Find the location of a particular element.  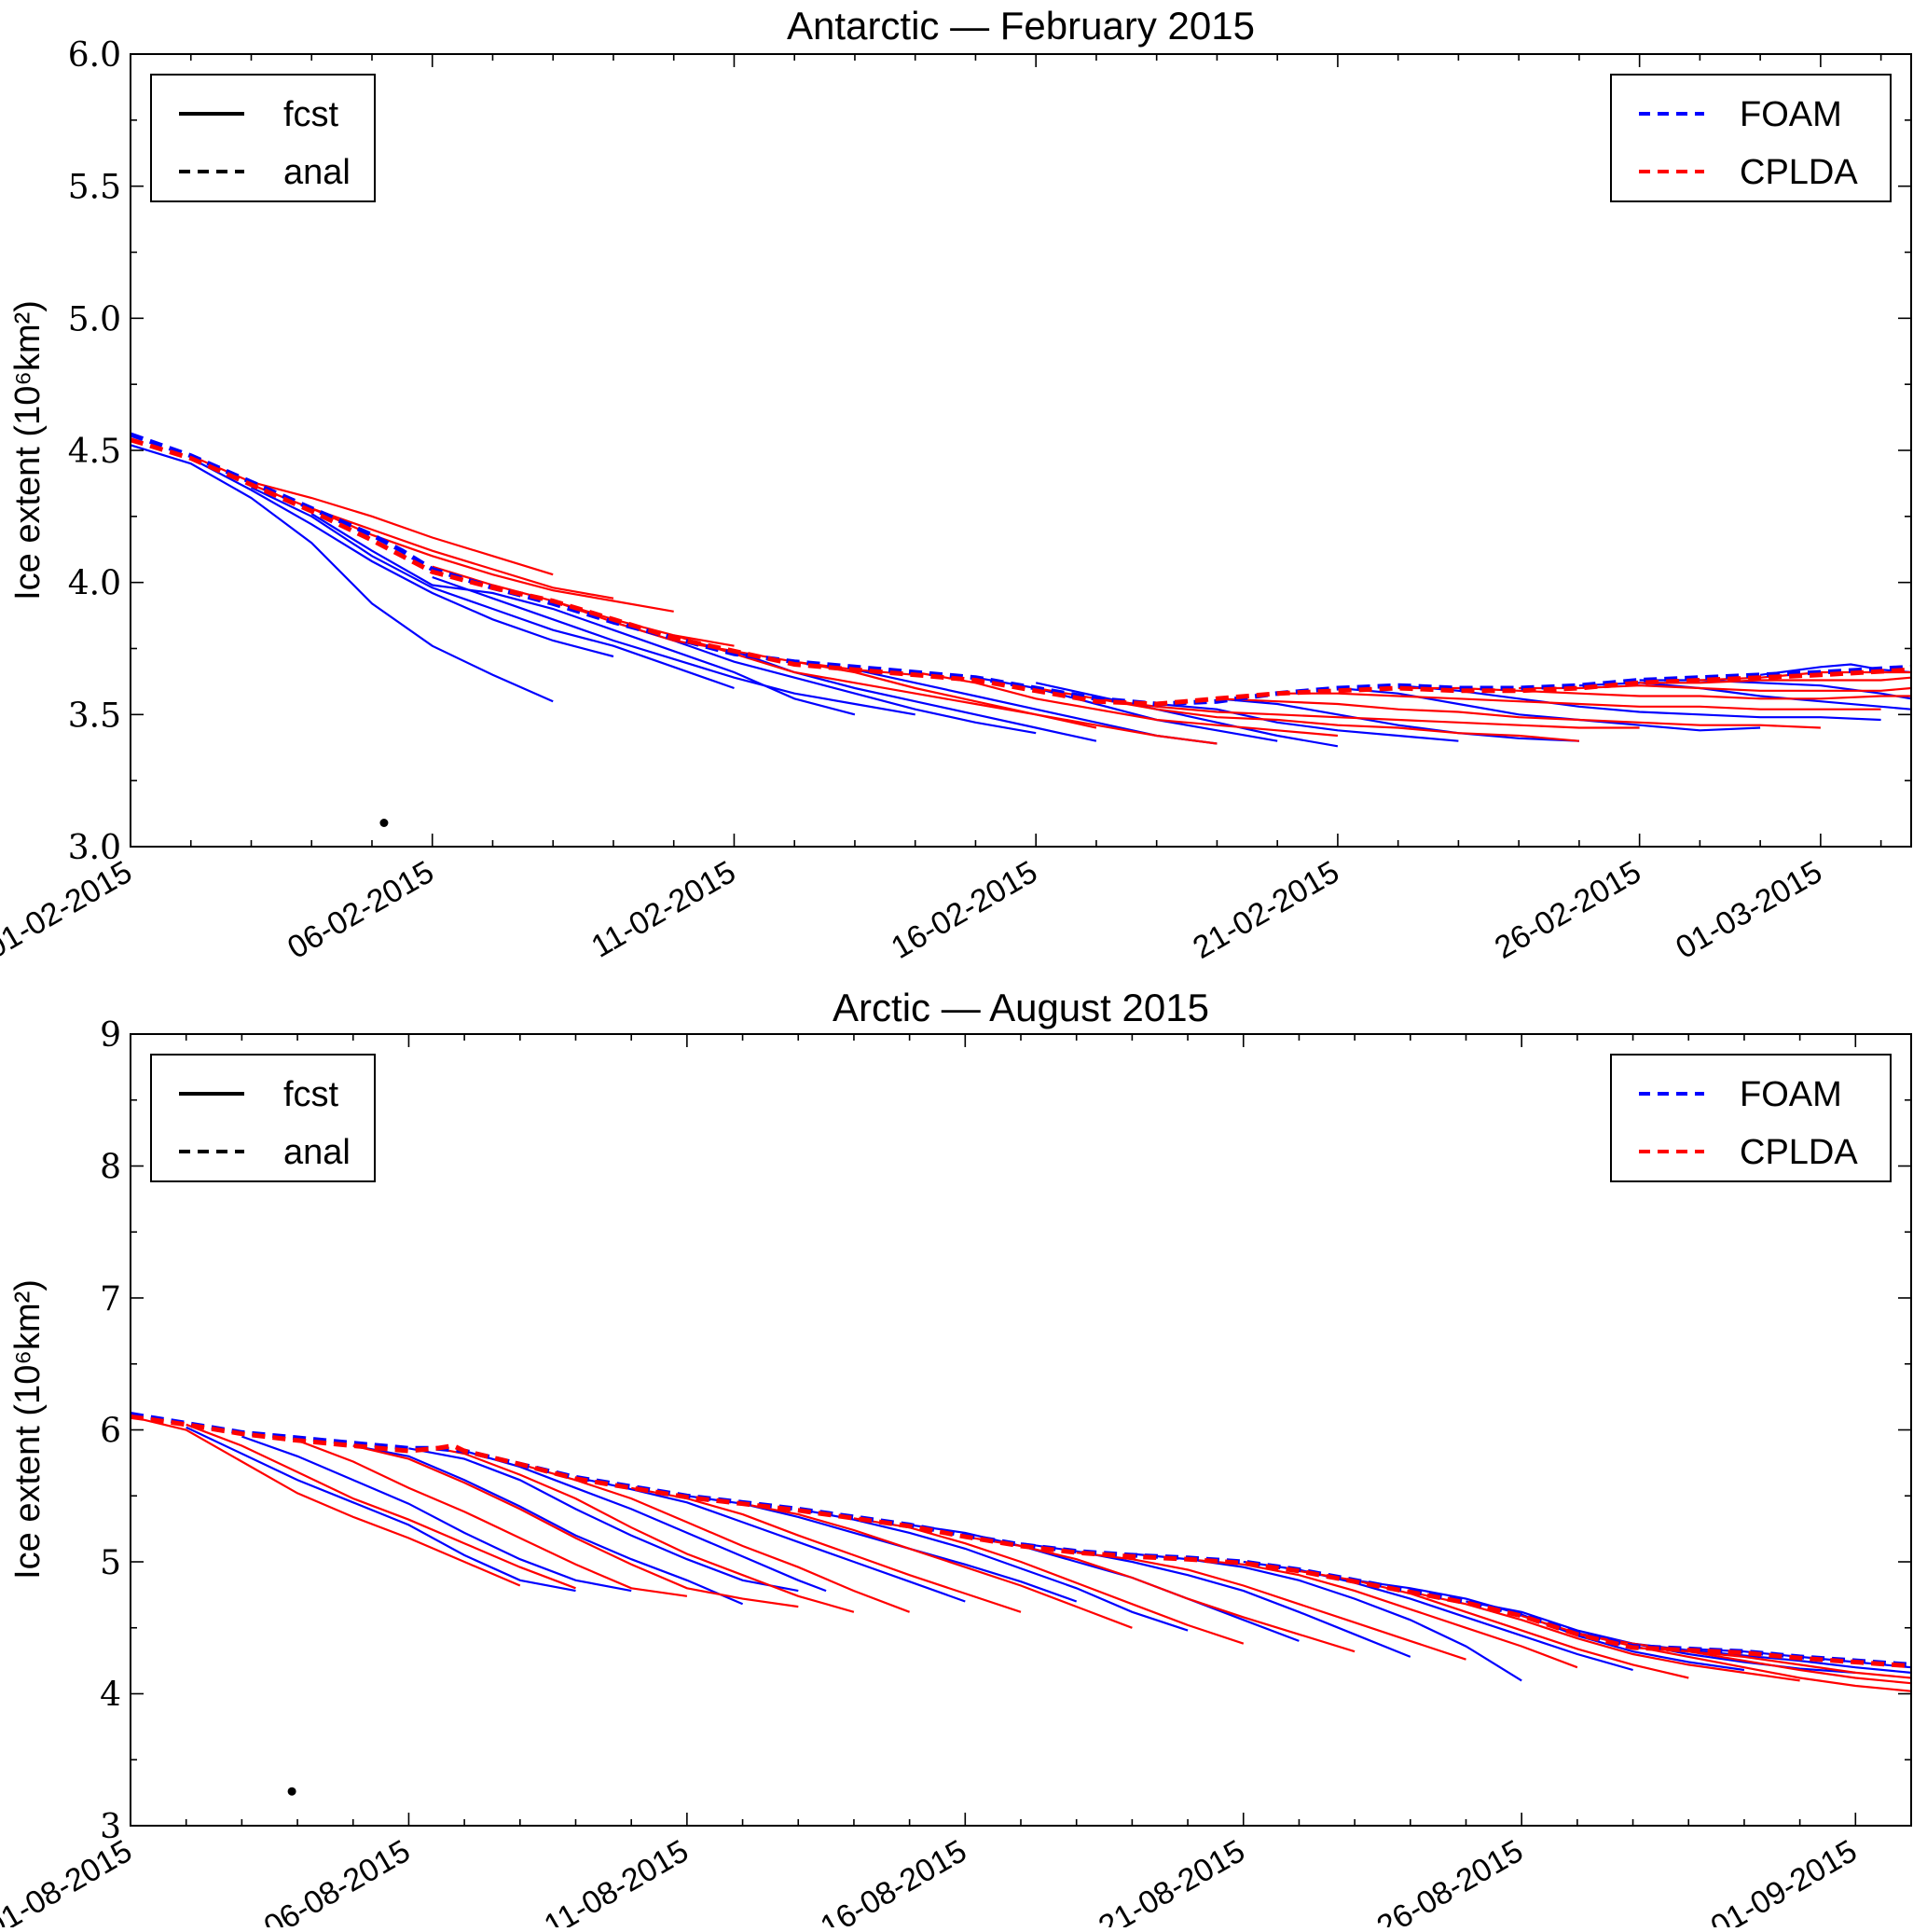

chart-title: Arctic — August 2015 is located at coordinates (1021, 1008).